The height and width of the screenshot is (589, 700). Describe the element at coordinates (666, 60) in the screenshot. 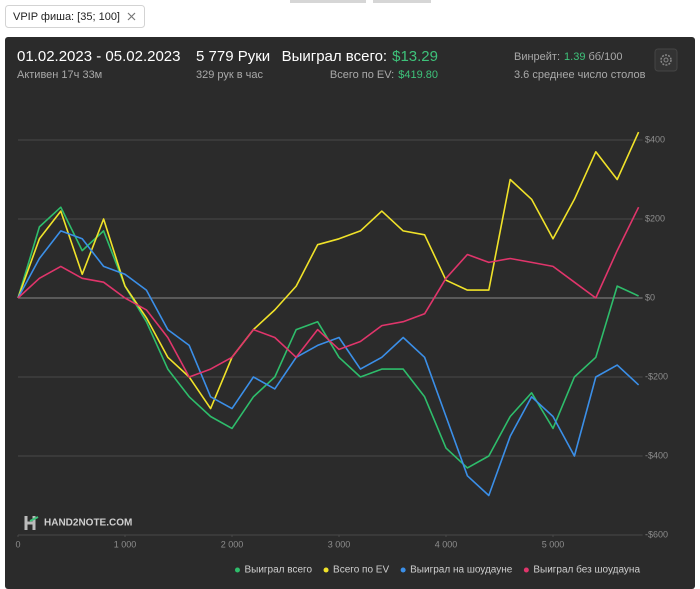

I see `settings-button` at that location.